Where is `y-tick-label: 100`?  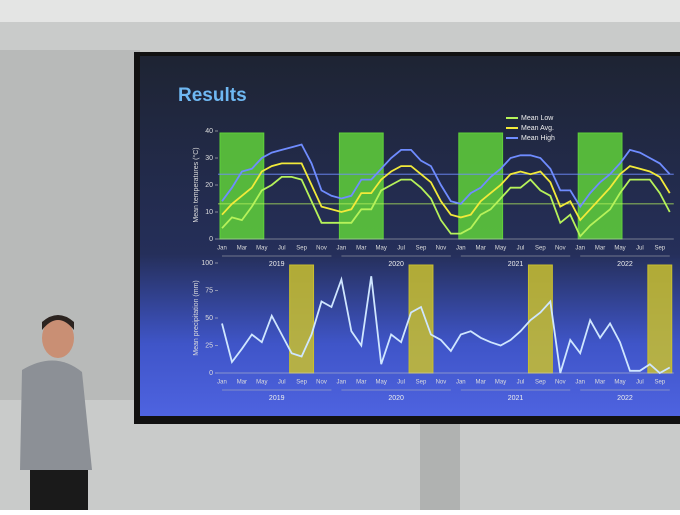
y-tick-label: 100 is located at coordinates (207, 263).